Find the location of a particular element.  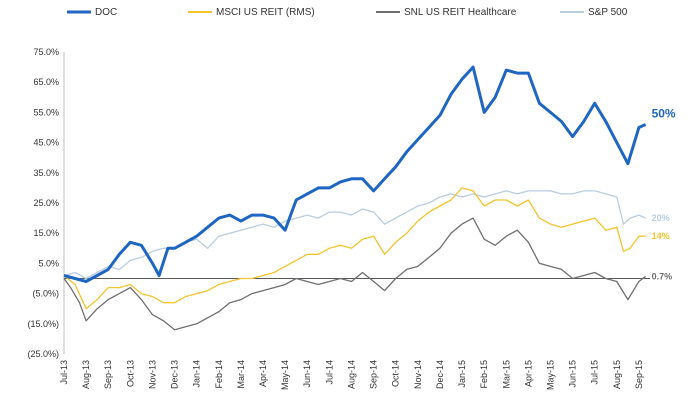

x-tick-label: Oct-14 is located at coordinates (396, 373).